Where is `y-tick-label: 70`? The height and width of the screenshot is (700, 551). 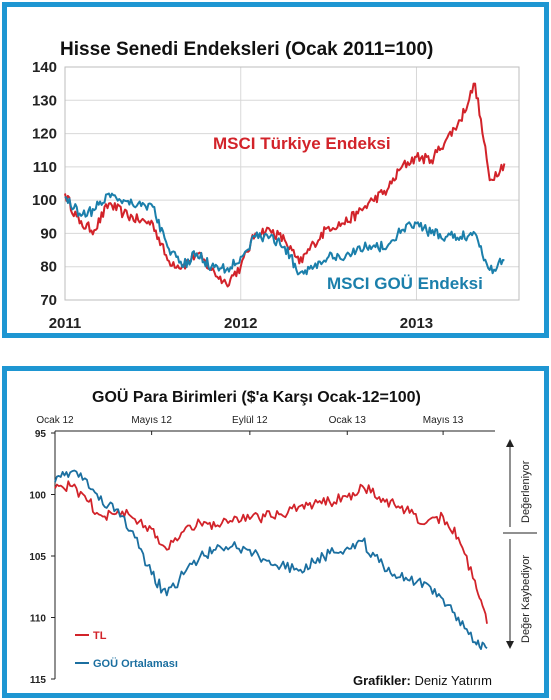 y-tick-label: 70 is located at coordinates (48, 300).